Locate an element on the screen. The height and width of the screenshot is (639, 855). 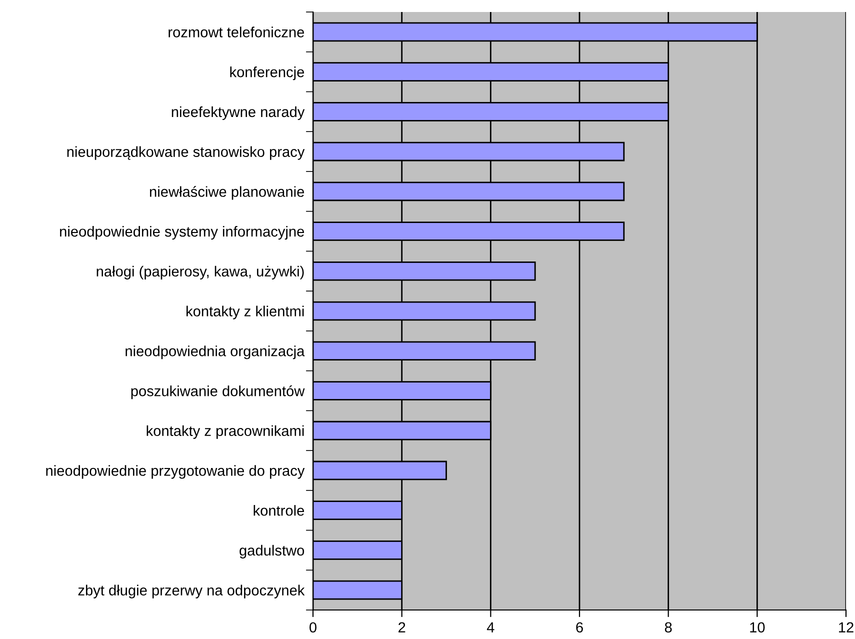
y-tick-label: nieodpowiednia organizacja is located at coordinates (215, 353).